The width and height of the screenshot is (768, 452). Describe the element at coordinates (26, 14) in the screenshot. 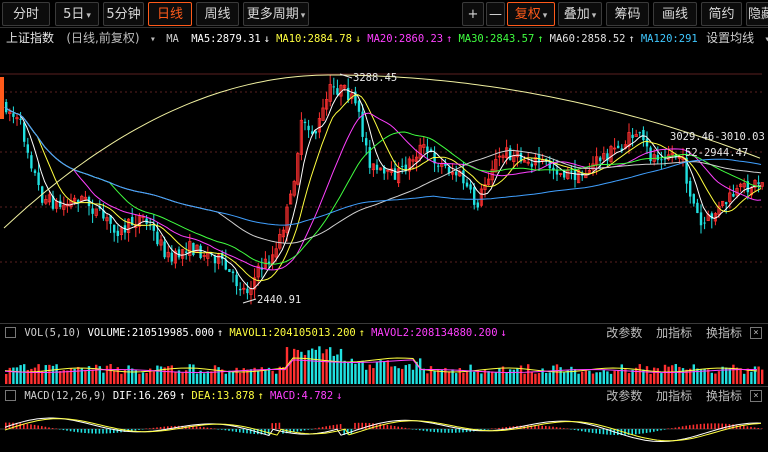

I see `toolbar-left-button-0: 分时` at that location.